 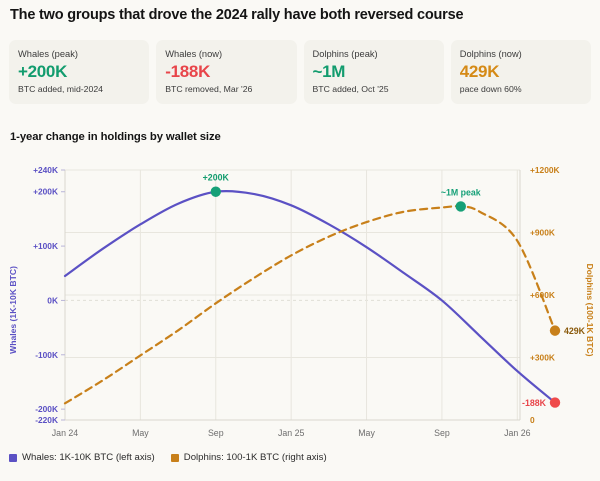 I want to click on stat-card-value: +200K, so click(x=43, y=71).